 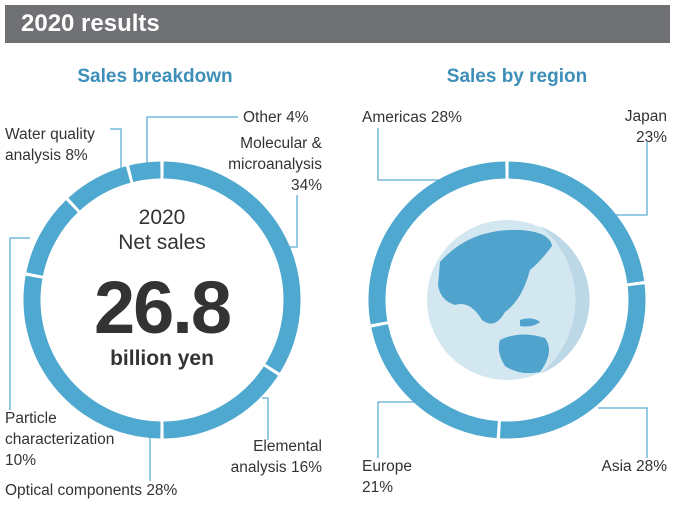 What do you see at coordinates (633, 127) in the screenshot?
I see `segment-label: Japan 23%` at bounding box center [633, 127].